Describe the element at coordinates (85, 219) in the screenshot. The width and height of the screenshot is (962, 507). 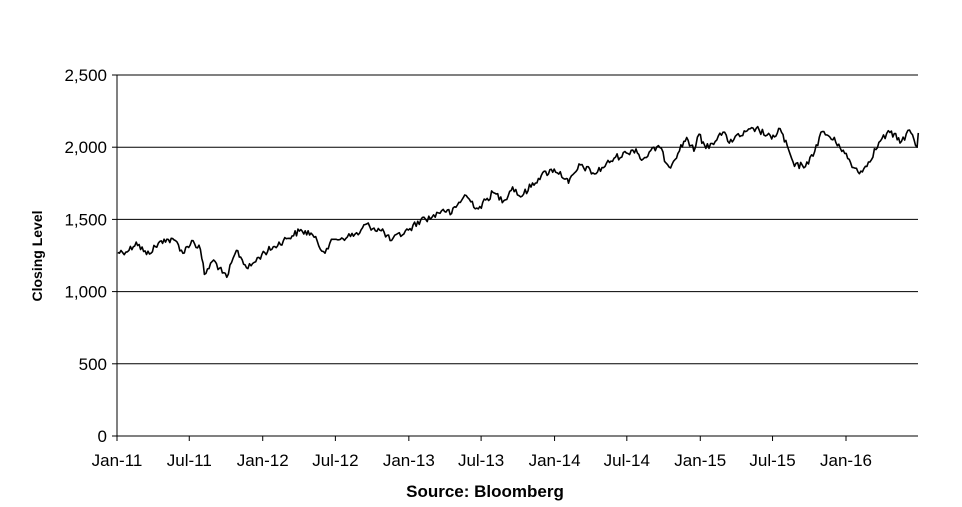
I see `y-tick-label: 1,500` at that location.